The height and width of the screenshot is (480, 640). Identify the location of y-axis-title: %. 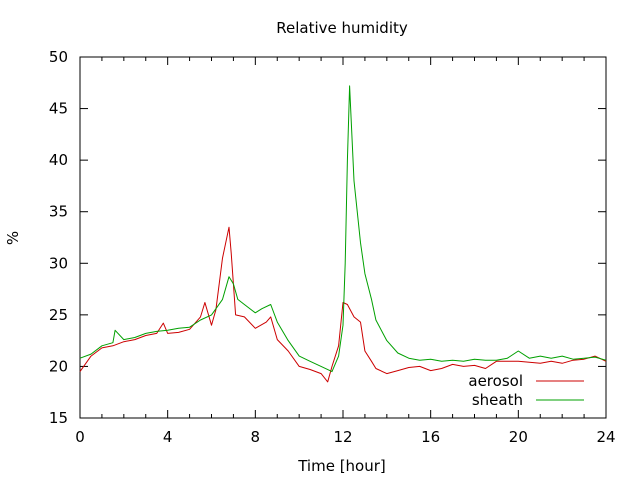
(13, 238).